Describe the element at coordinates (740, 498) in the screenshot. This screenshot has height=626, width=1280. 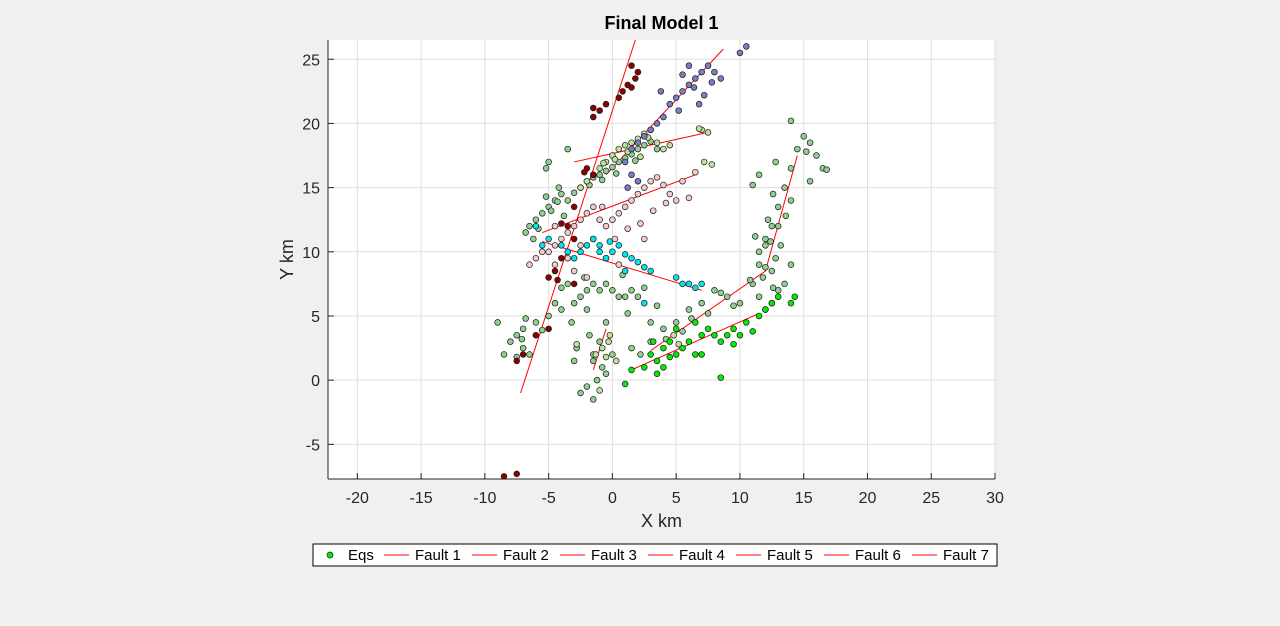
I see `x-tick-label: 10` at that location.